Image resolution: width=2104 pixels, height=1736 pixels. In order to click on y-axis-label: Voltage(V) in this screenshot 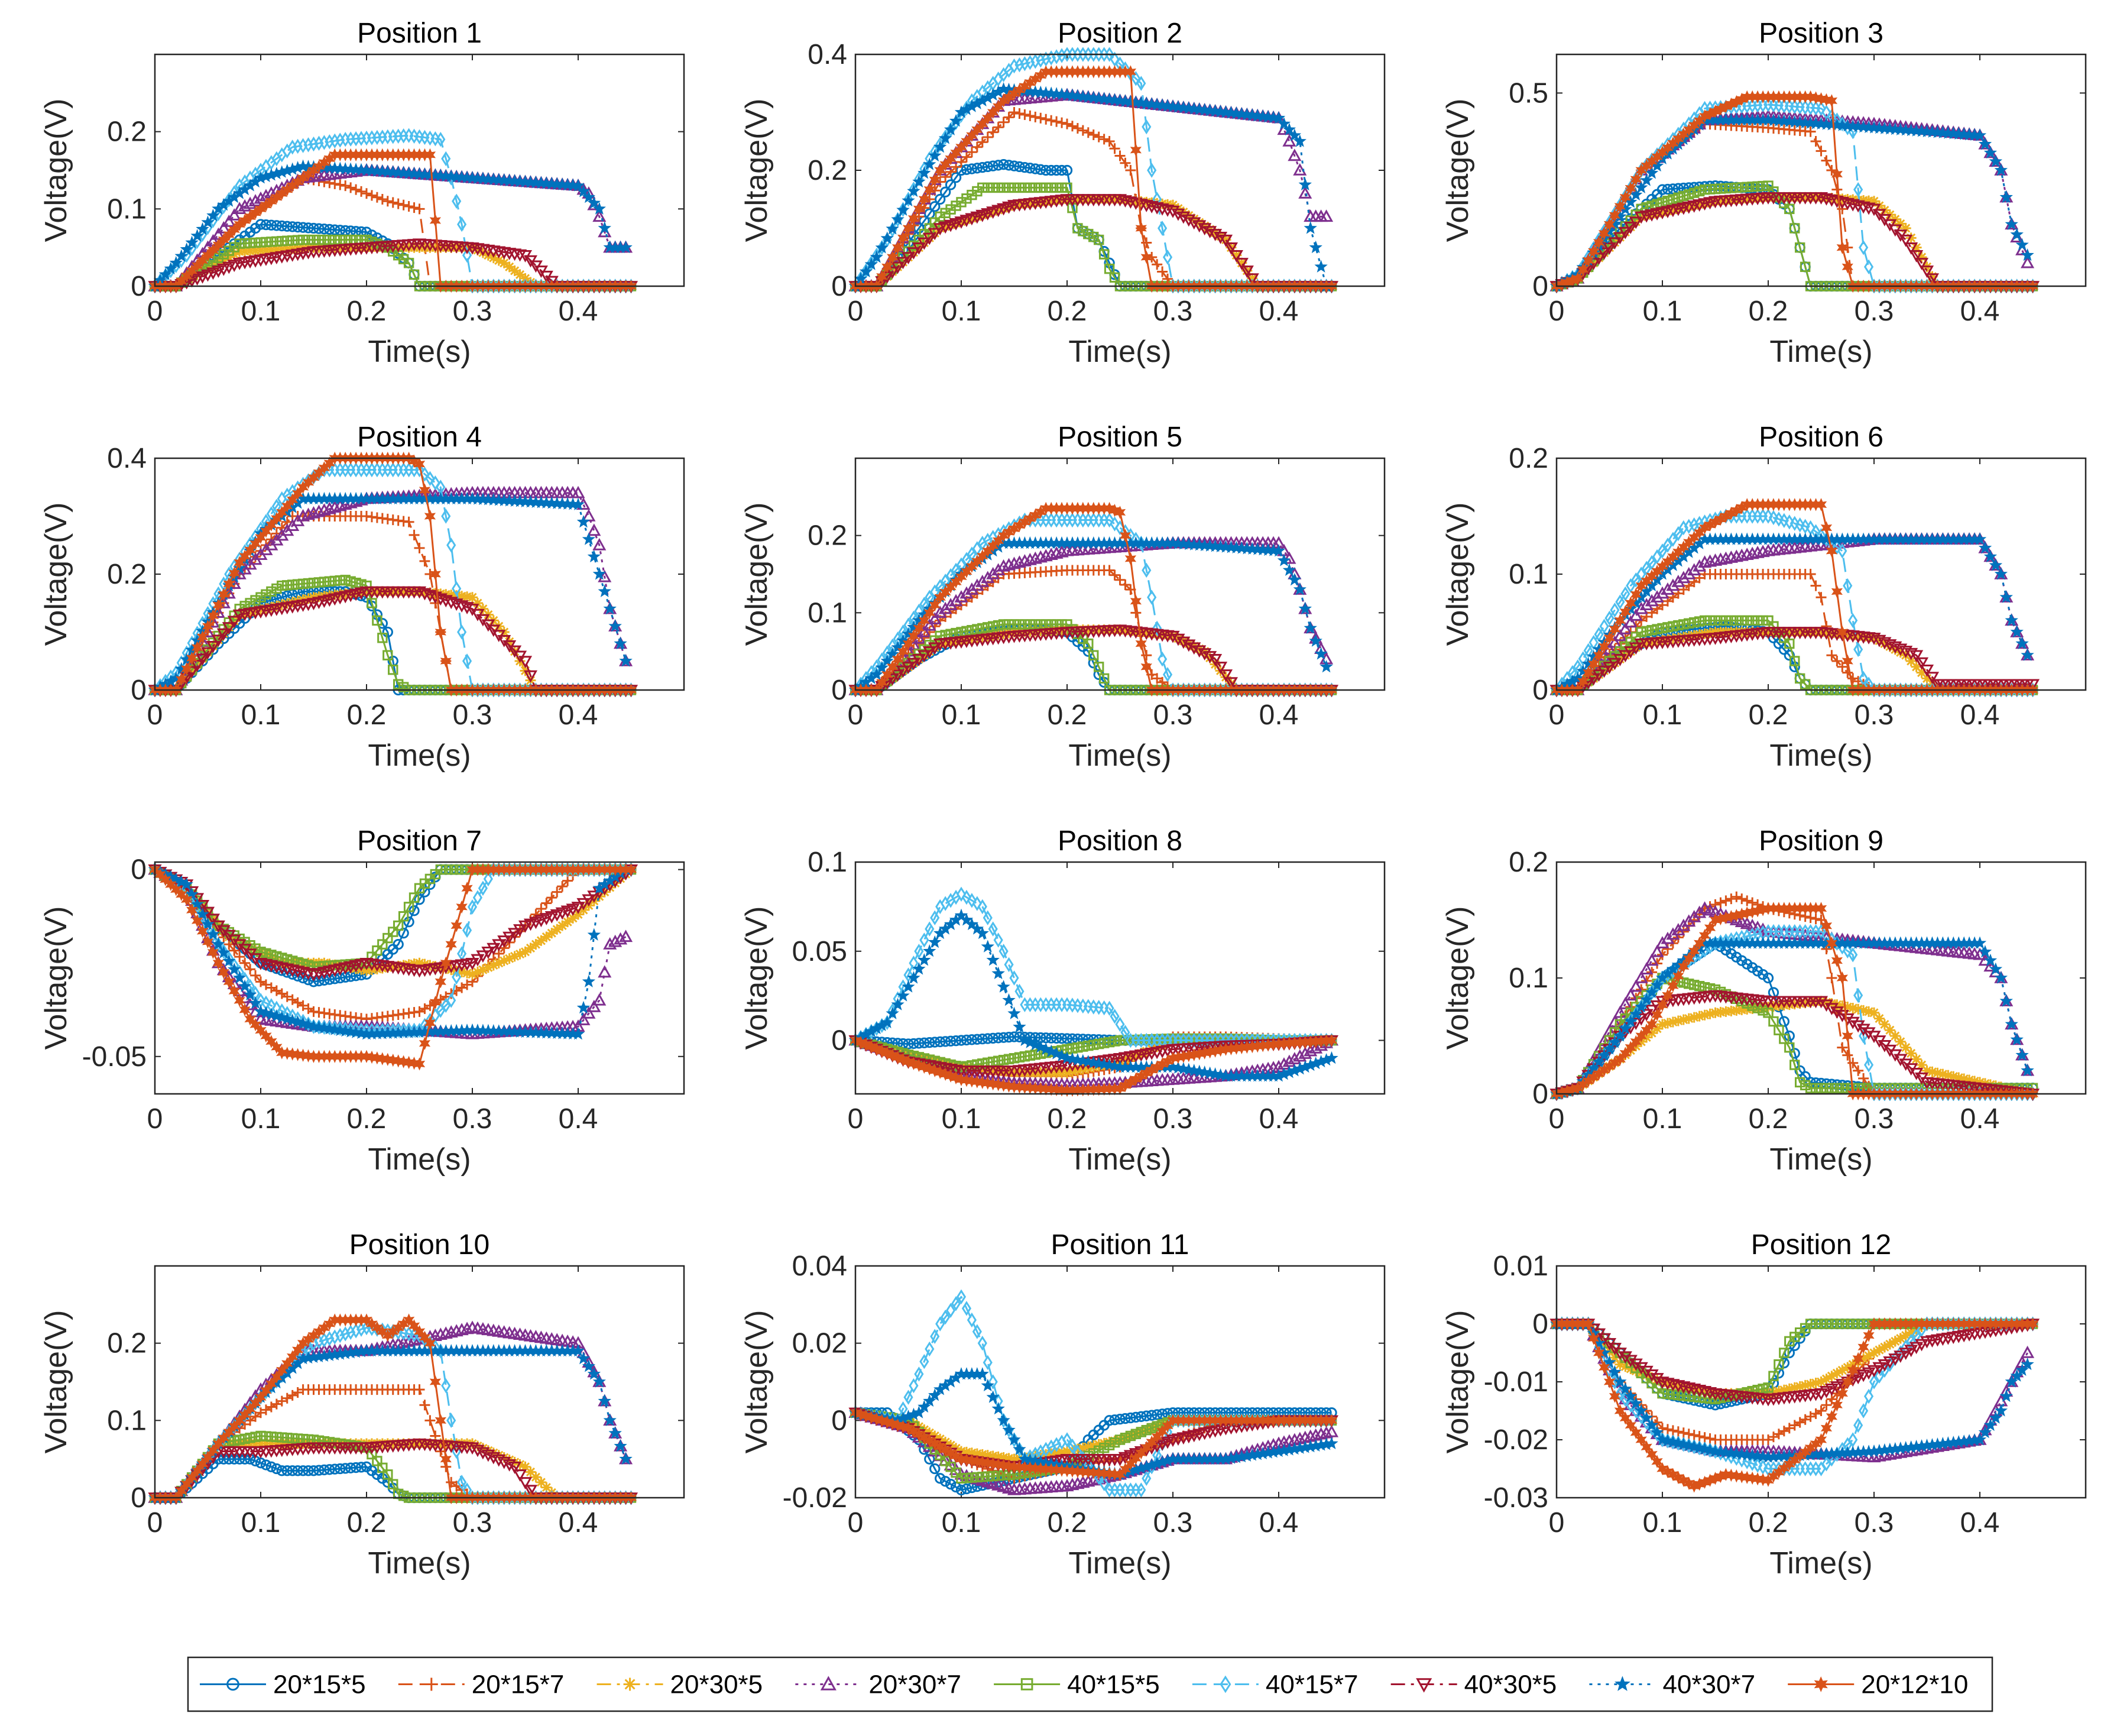, I will do `click(1458, 574)`.